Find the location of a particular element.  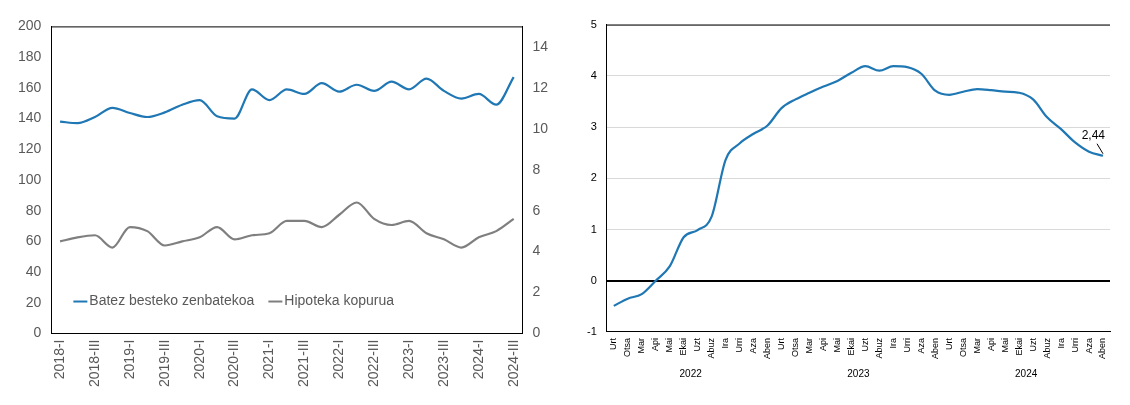

y2-tick-label: 14 is located at coordinates (540, 45).